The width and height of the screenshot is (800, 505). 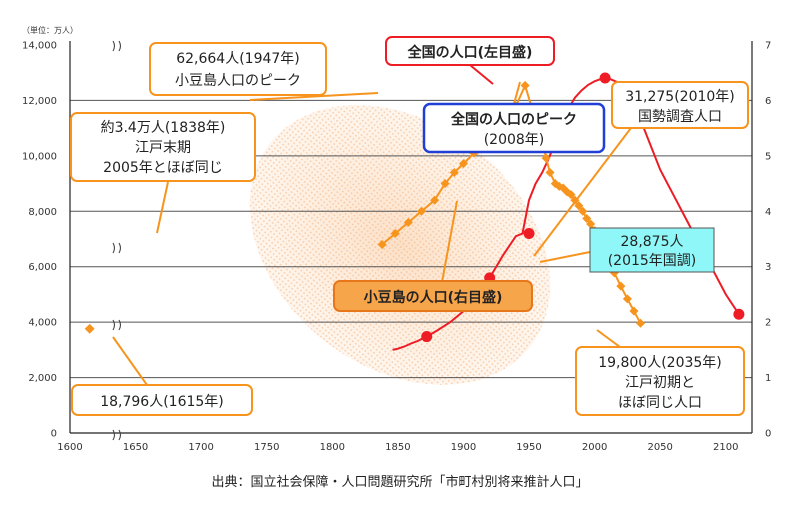 I want to click on y-right-tick-label: 0, so click(x=768, y=434).